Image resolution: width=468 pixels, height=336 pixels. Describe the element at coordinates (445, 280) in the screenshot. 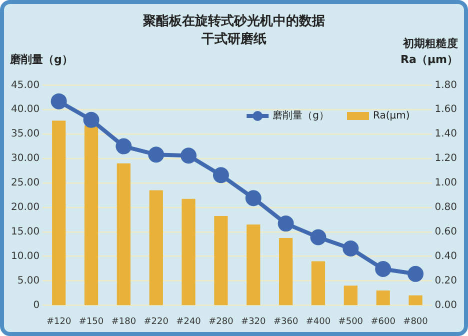

I see `y2-tick-label: 0.20` at that location.